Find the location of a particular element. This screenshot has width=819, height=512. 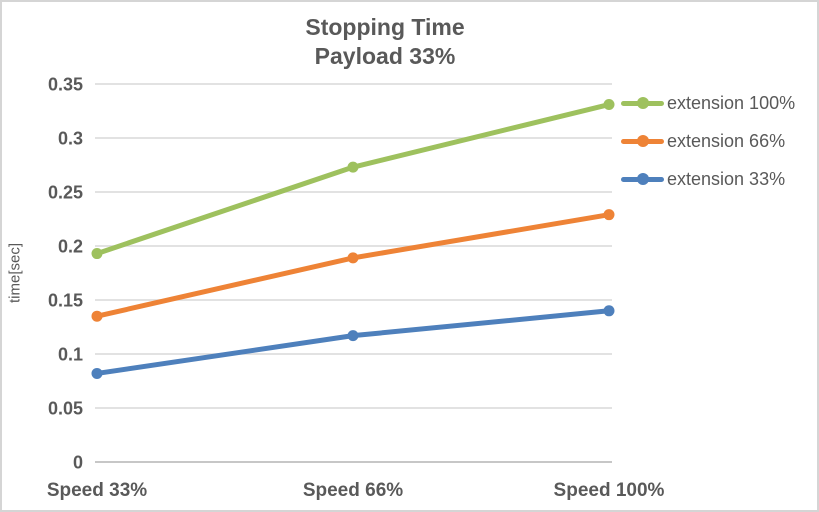

x-tick-label: Speed 100% is located at coordinates (609, 490).